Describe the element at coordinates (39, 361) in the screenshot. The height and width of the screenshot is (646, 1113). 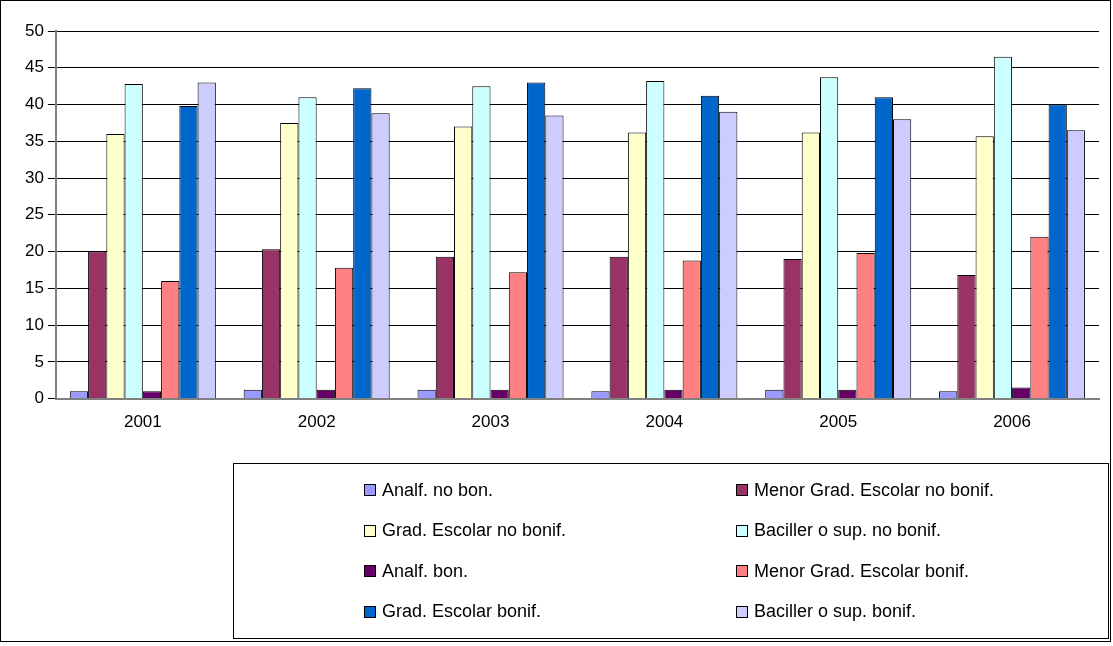
I see `y-tick-label: 5` at that location.